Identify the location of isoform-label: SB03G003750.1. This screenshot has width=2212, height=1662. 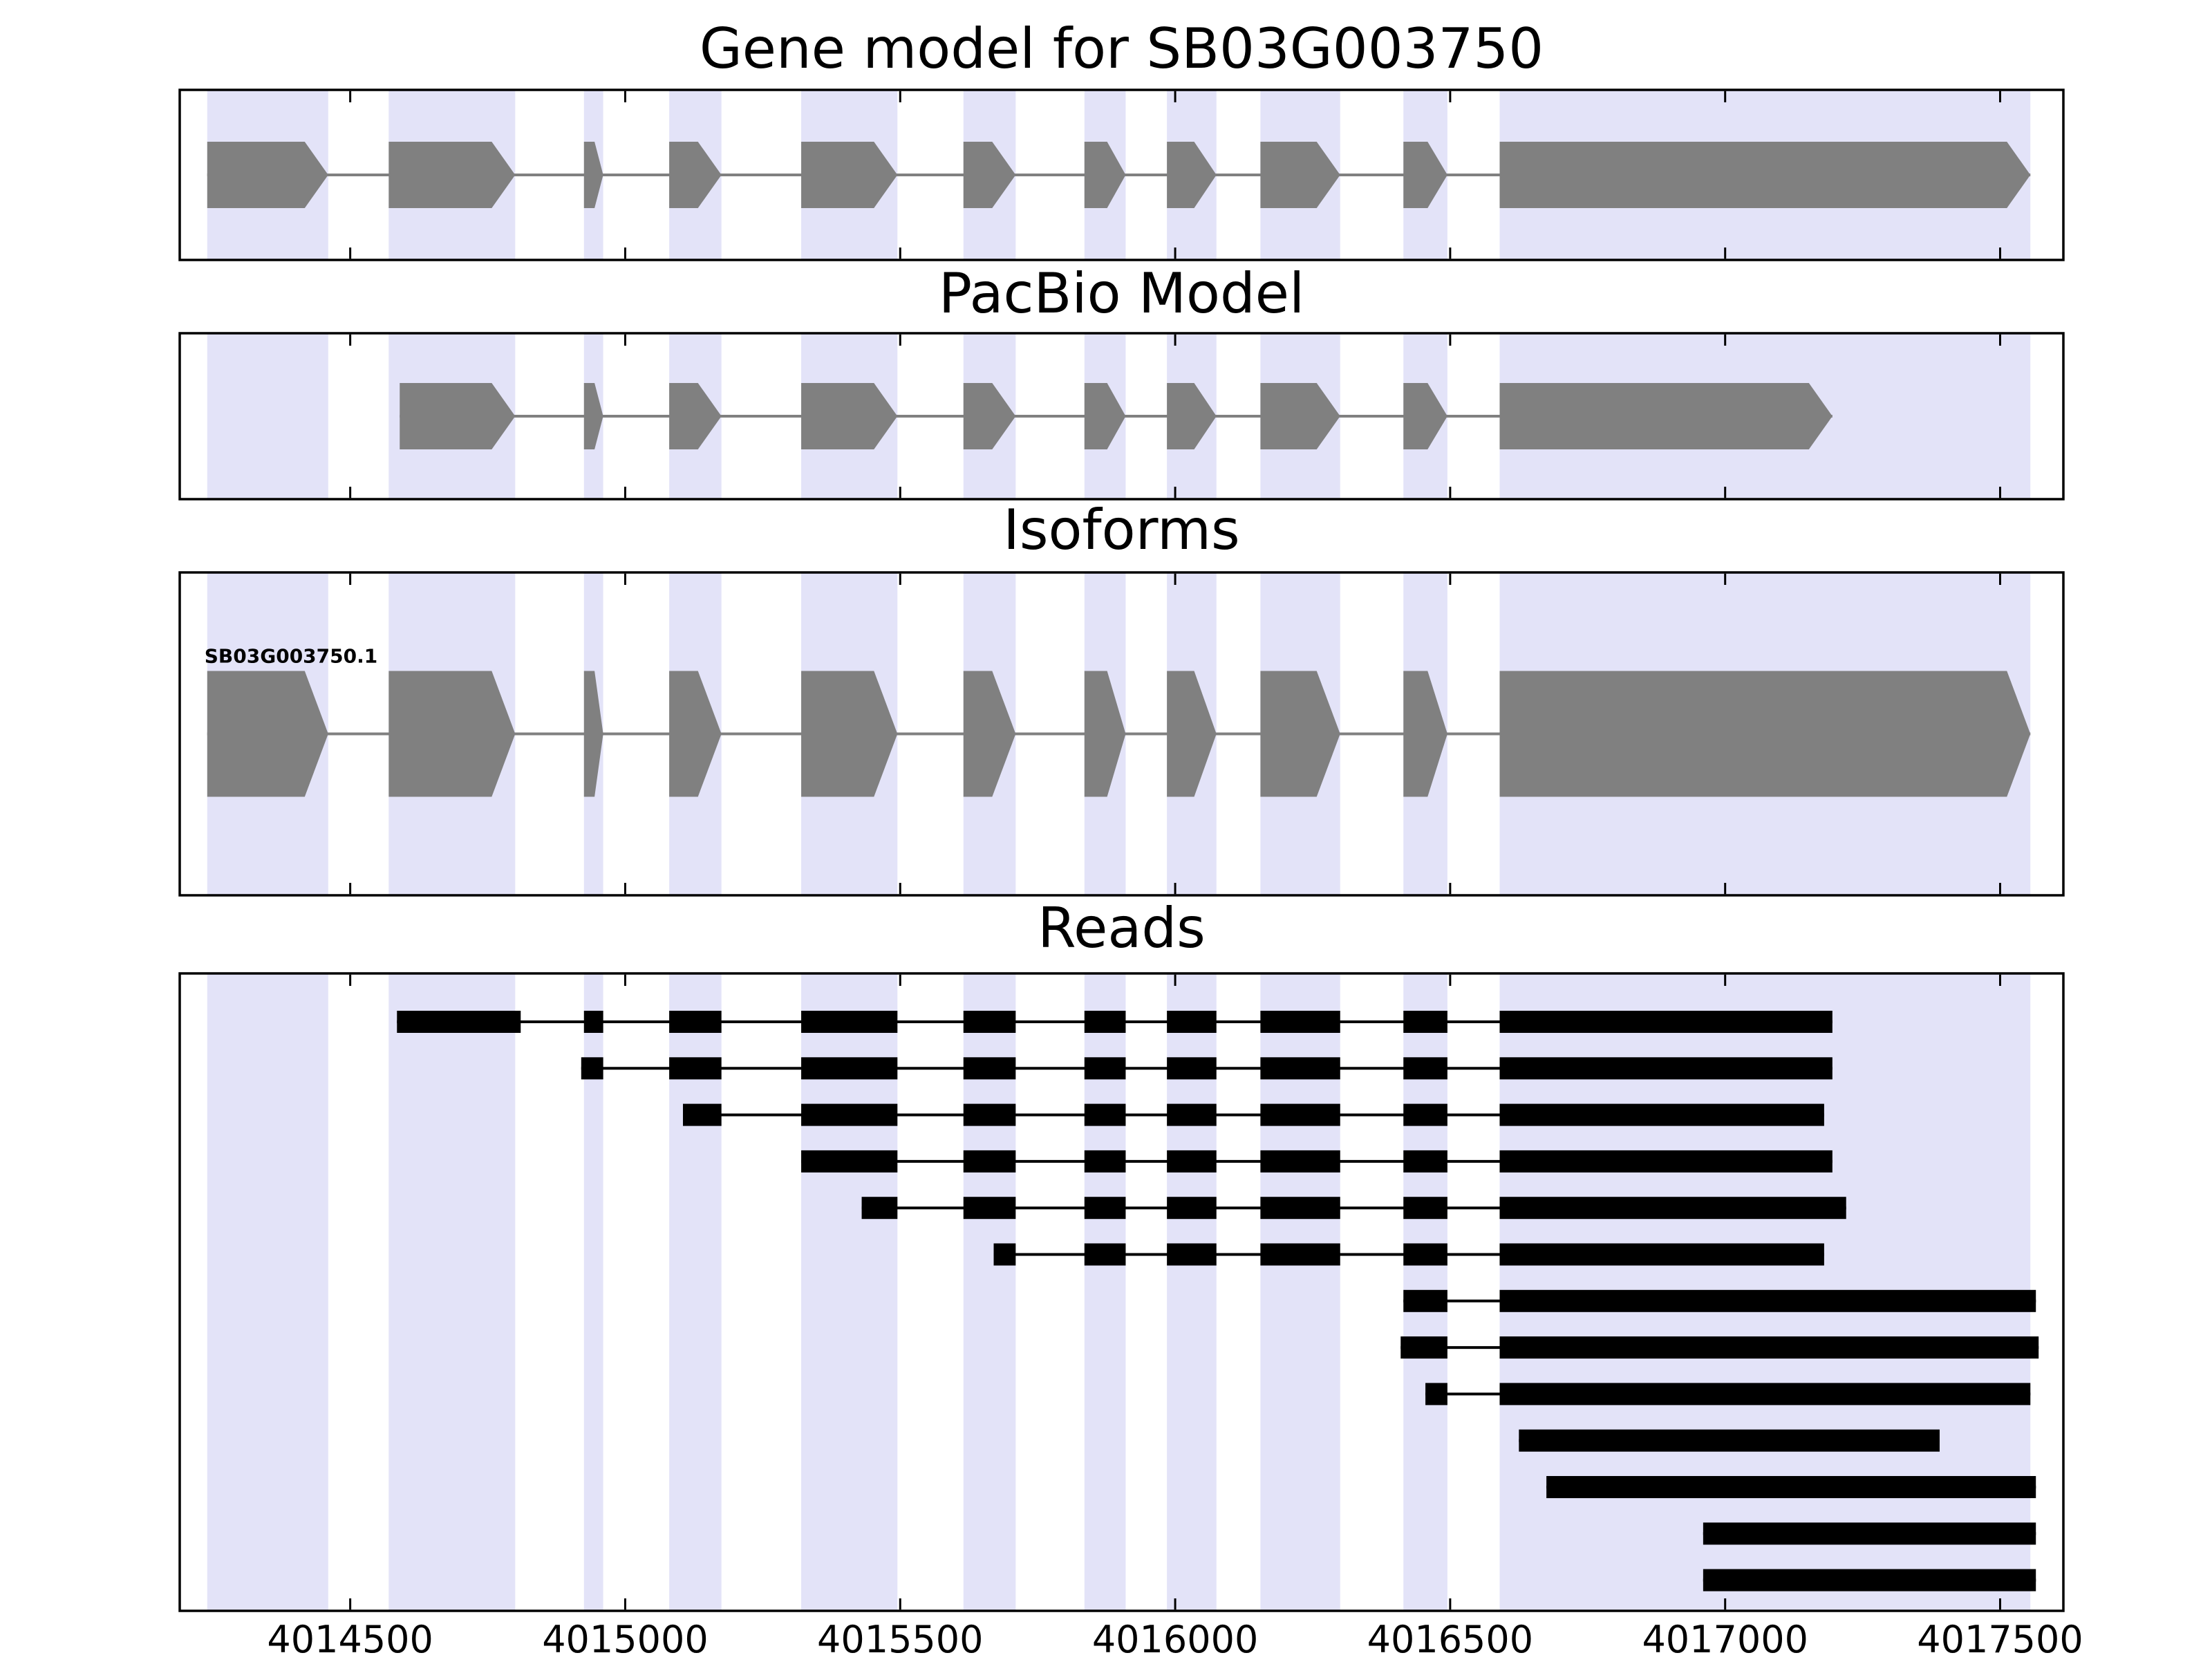
(291, 657).